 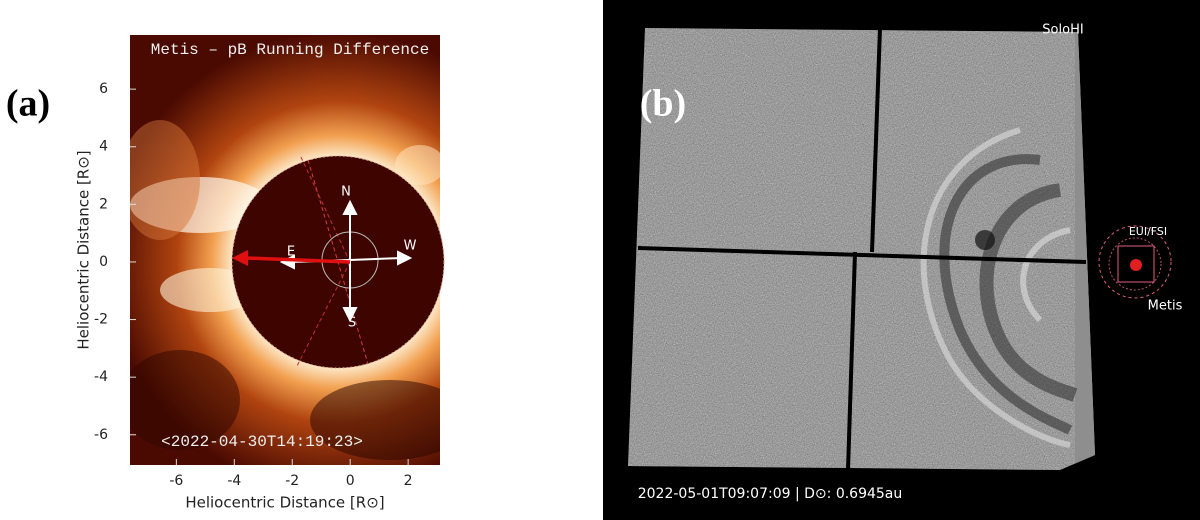 What do you see at coordinates (350, 481) in the screenshot?
I see `x-tick-label: 0` at bounding box center [350, 481].